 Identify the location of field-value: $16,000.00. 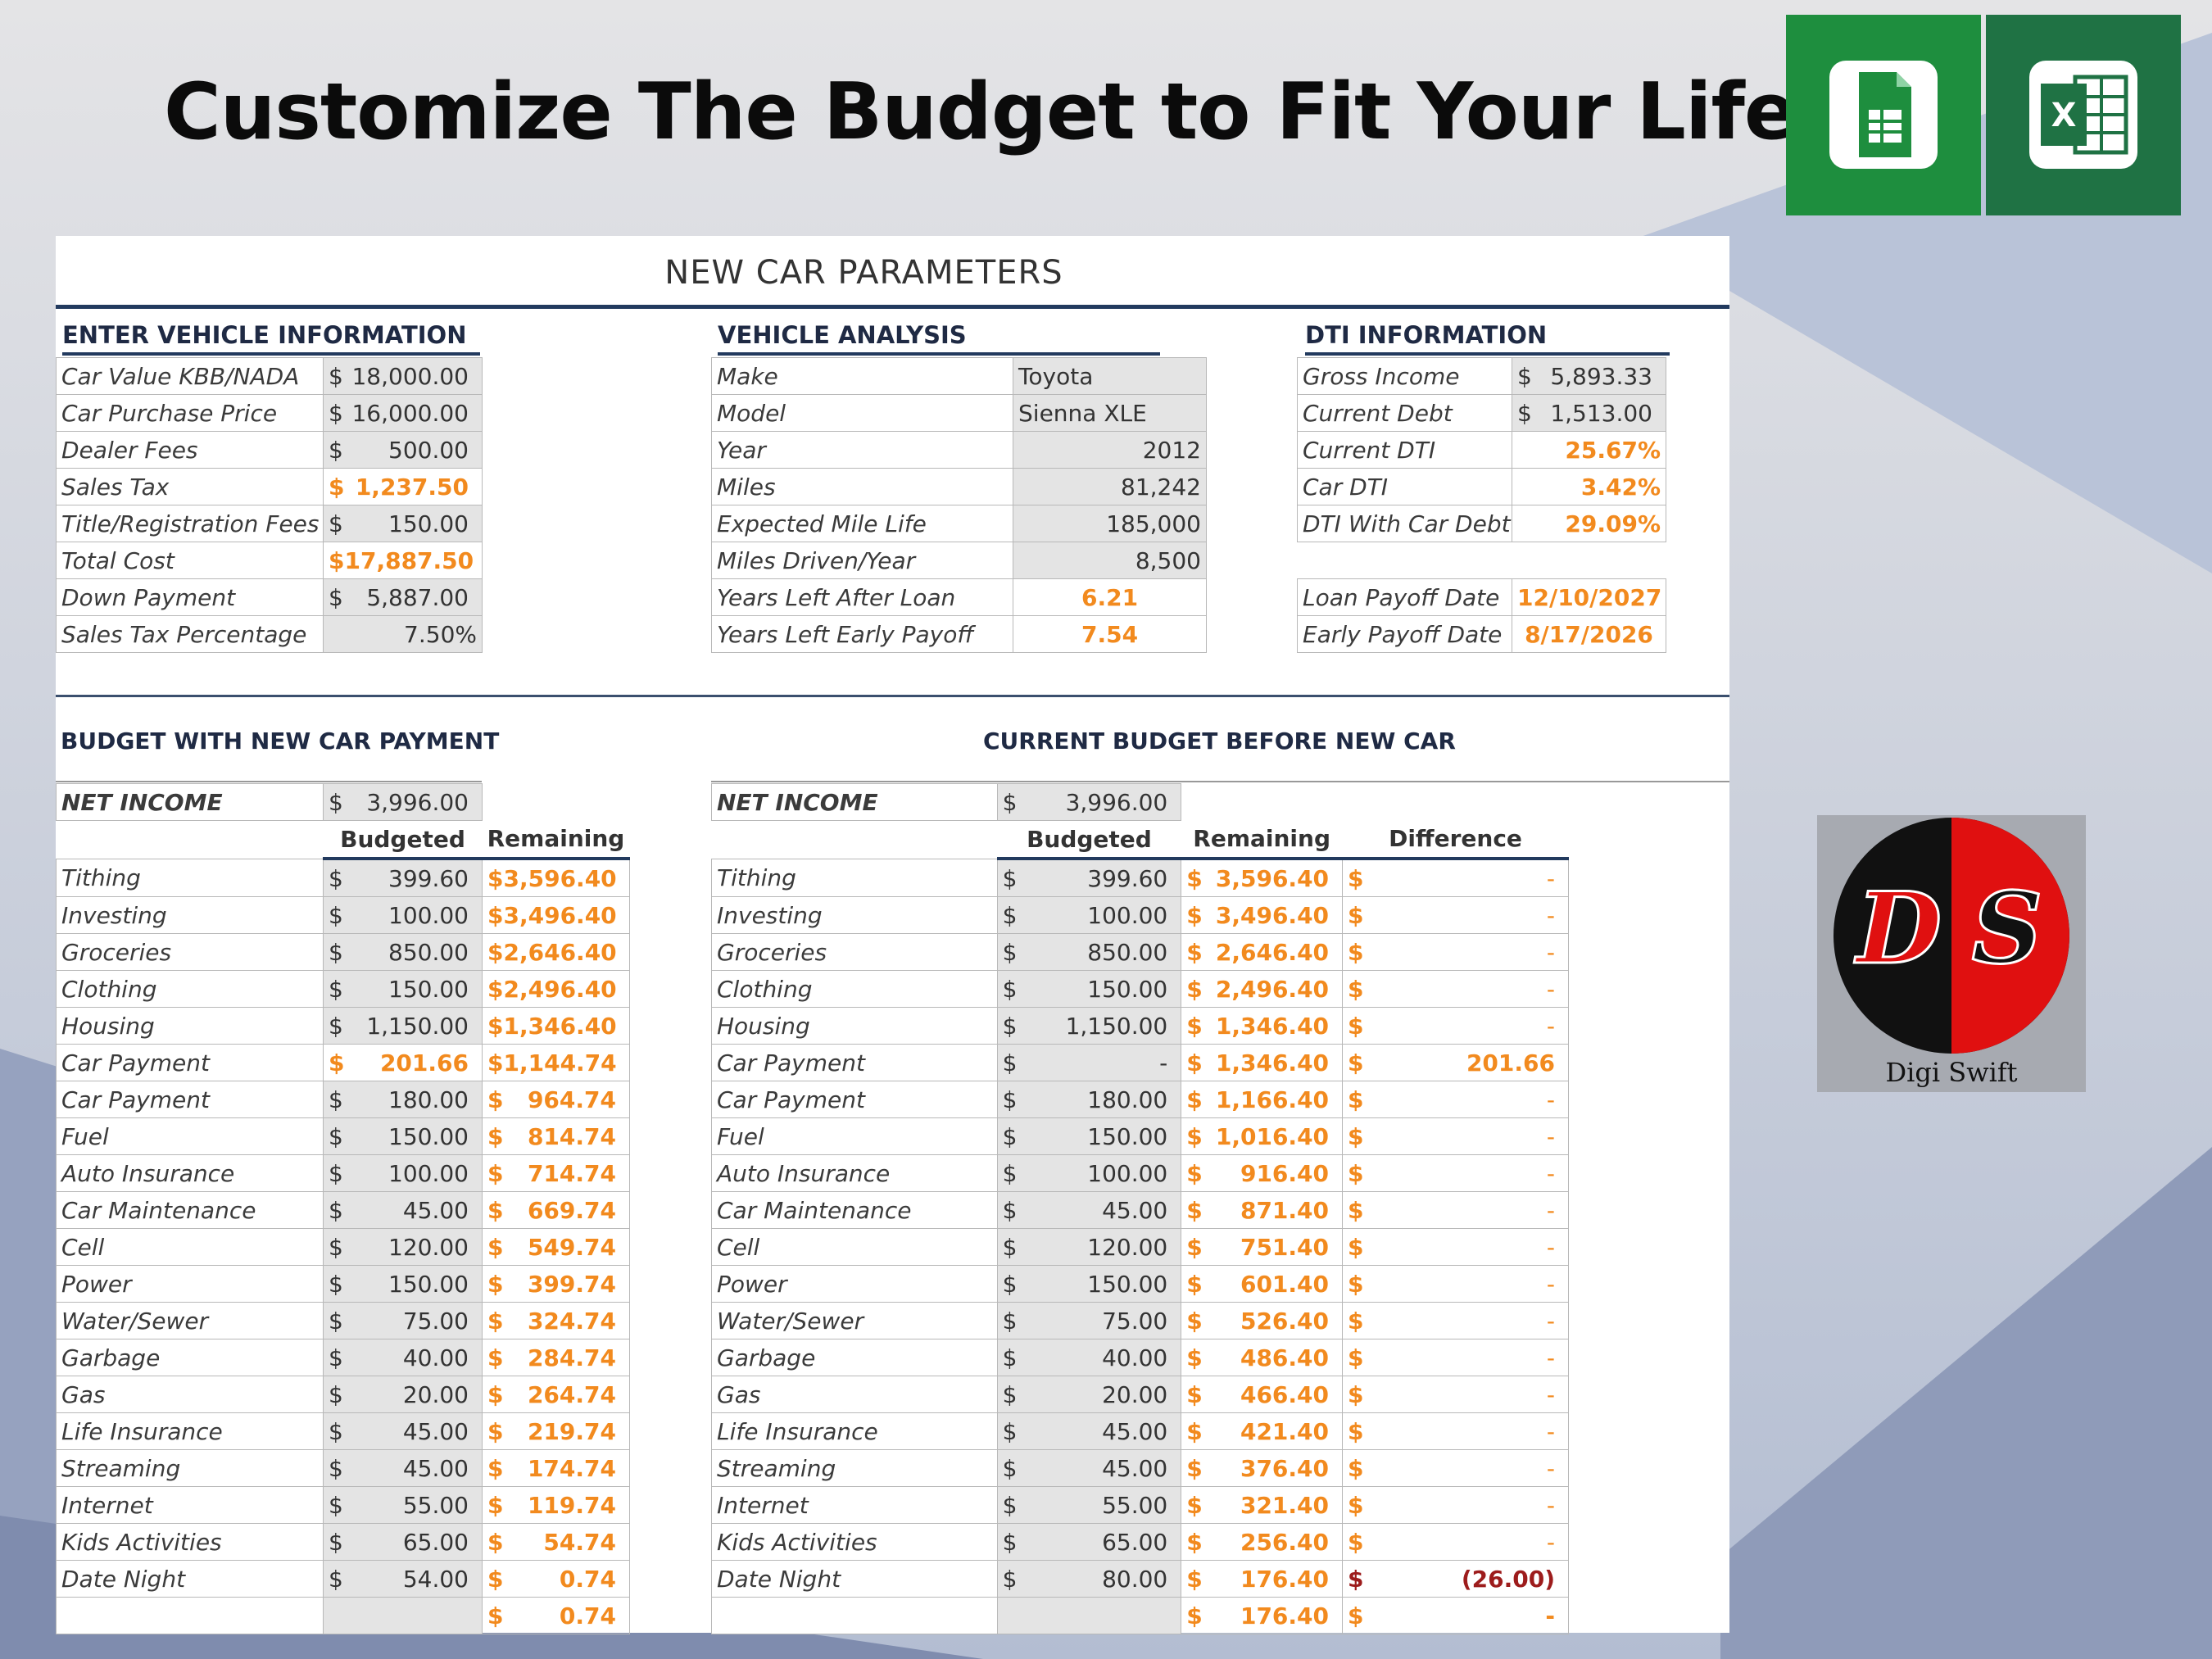
(403, 413).